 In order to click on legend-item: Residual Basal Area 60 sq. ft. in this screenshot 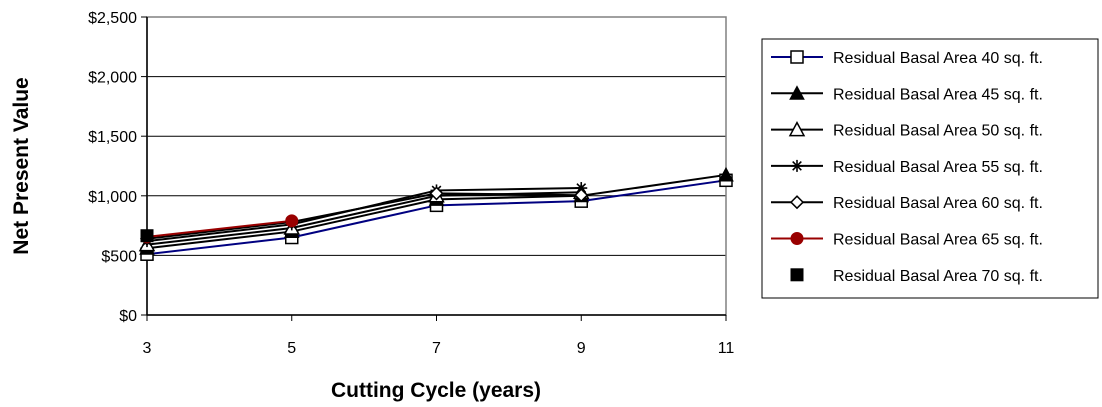, I will do `click(907, 203)`.